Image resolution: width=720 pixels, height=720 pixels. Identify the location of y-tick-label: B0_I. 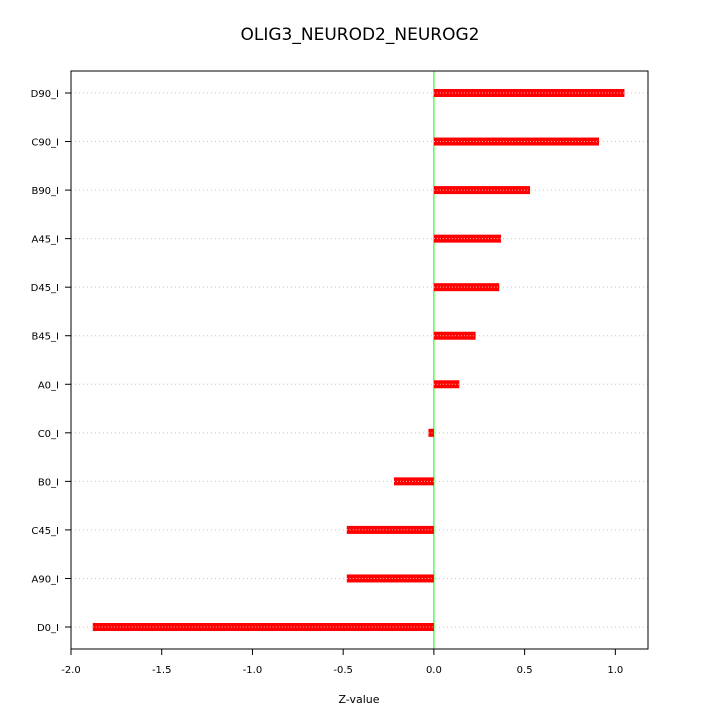
(48, 482).